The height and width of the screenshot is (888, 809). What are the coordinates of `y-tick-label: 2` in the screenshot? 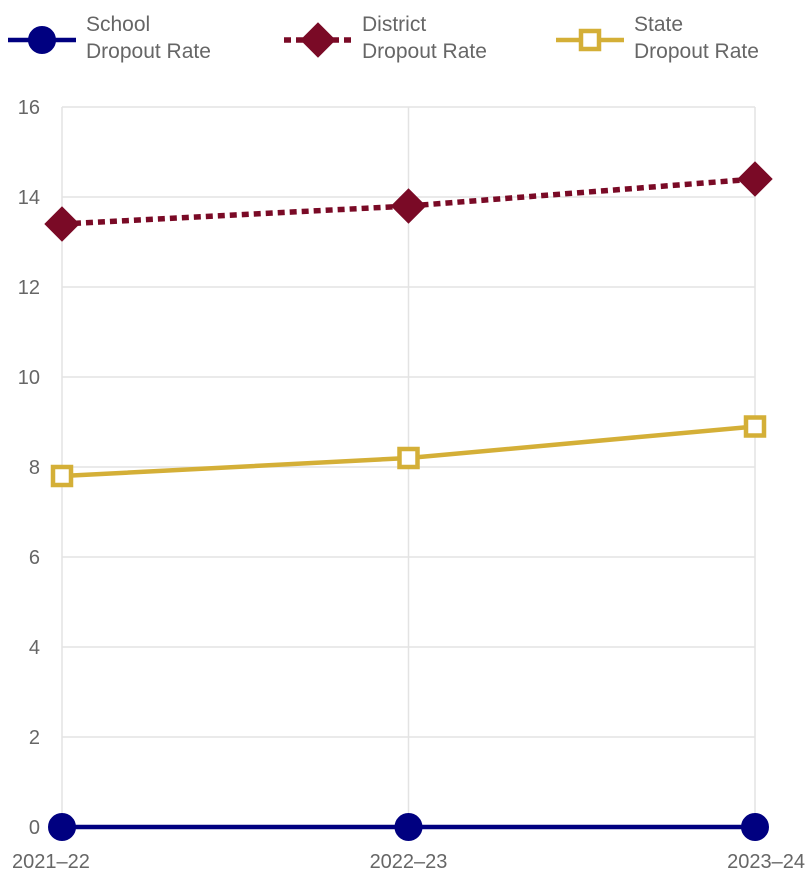 It's located at (34, 738).